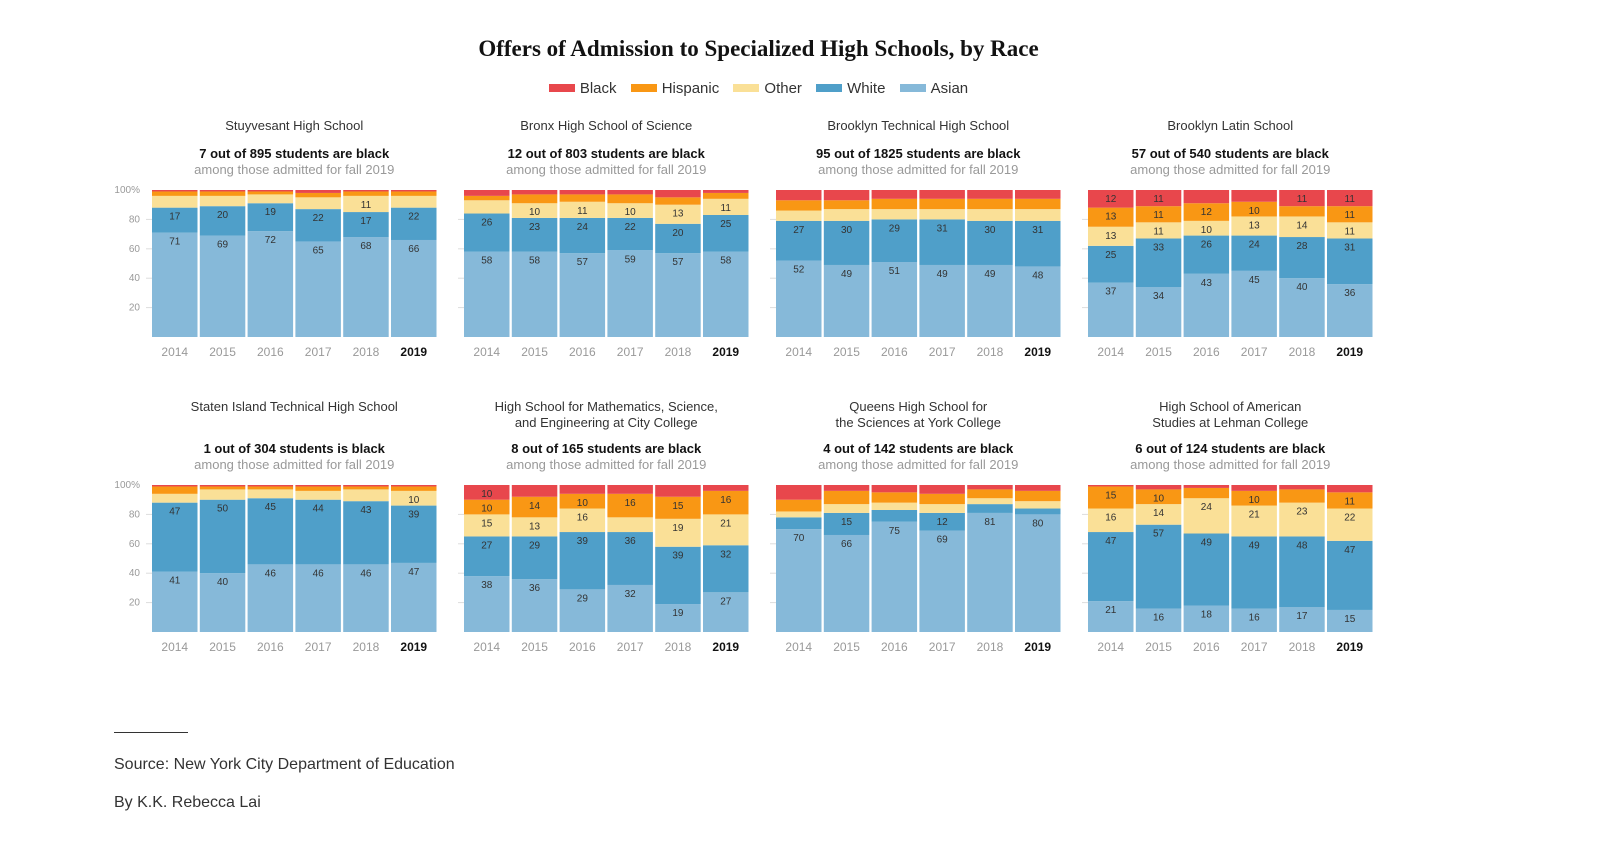 The height and width of the screenshot is (841, 1597). Describe the element at coordinates (918, 125) in the screenshot. I see `chart-school-name: Brooklyn Technical High School` at that location.